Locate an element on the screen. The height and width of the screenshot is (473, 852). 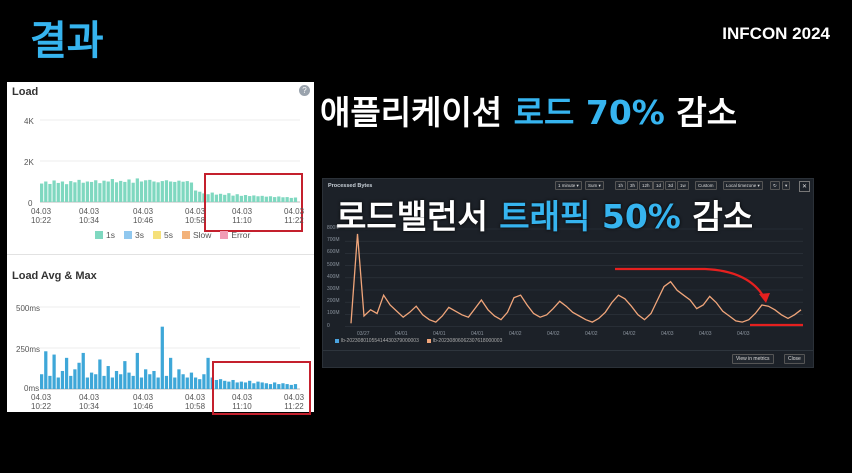
load-highlight-box is located at coordinates (253, 202).